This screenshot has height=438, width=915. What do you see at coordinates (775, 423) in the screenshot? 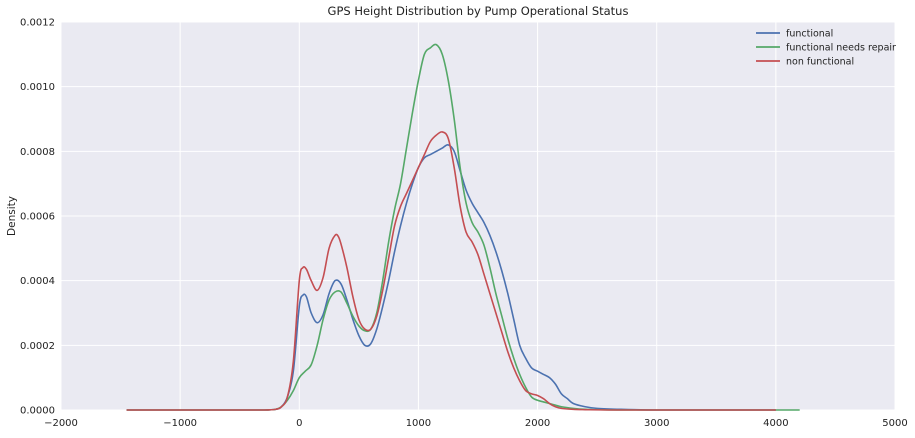
I see `x-tick-label: 4000` at bounding box center [775, 423].